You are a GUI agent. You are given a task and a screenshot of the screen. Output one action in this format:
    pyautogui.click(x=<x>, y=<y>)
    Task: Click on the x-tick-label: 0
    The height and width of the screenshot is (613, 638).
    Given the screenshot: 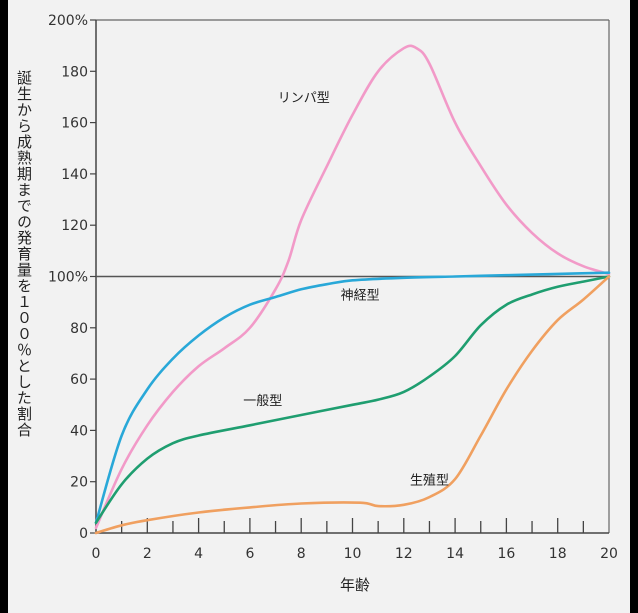 What is the action you would take?
    pyautogui.click(x=96, y=554)
    